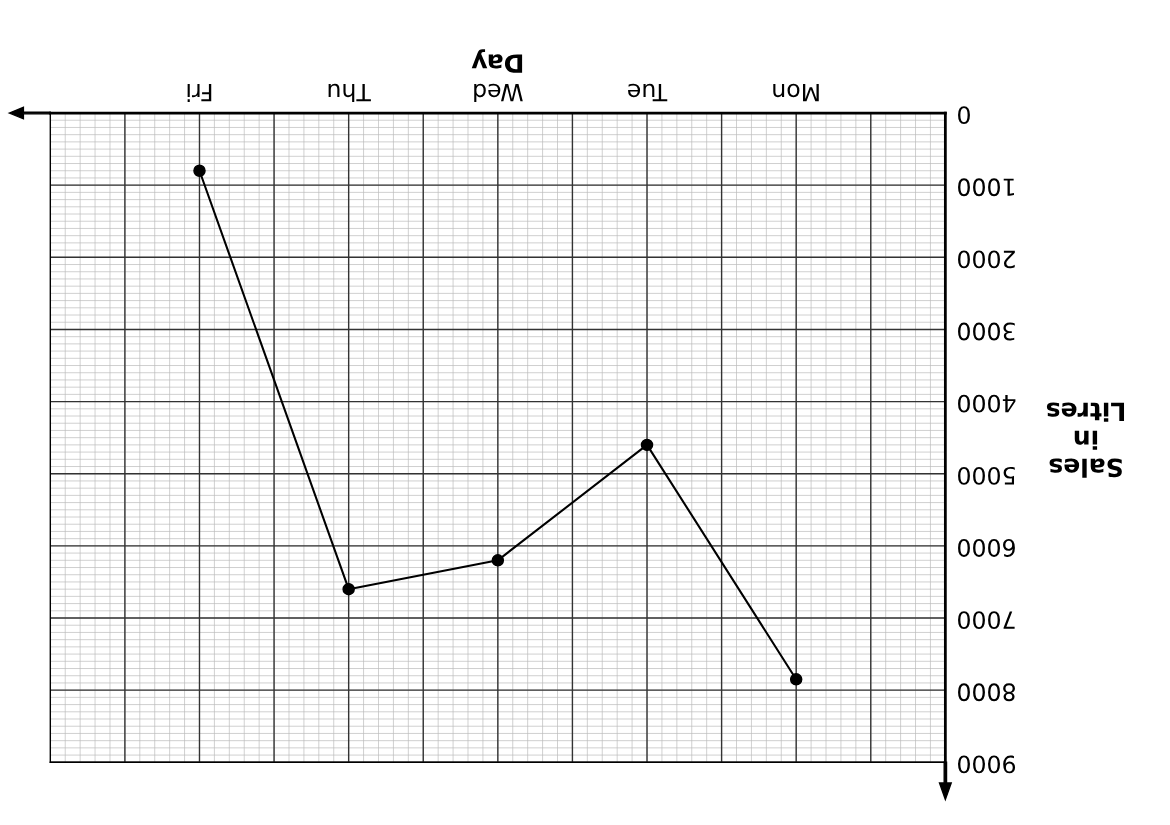 The image size is (1170, 825). I want to click on x-tick-label: Thu, so click(349, 92).